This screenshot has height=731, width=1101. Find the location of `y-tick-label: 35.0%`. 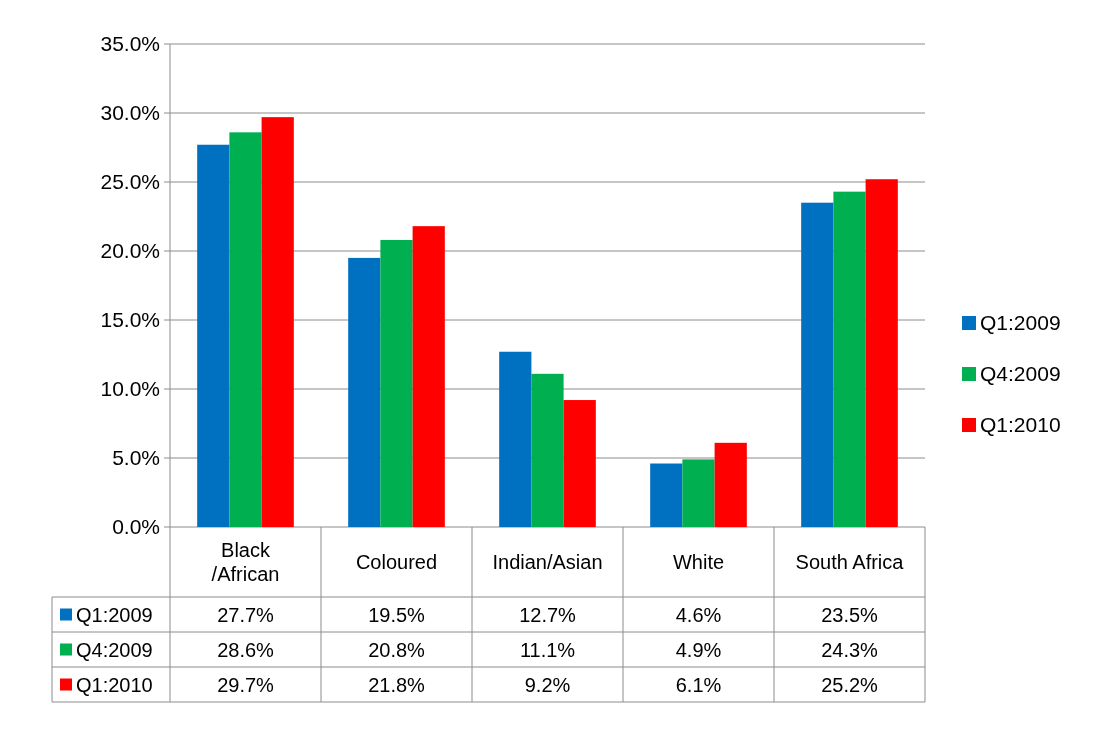

y-tick-label: 35.0% is located at coordinates (130, 44).